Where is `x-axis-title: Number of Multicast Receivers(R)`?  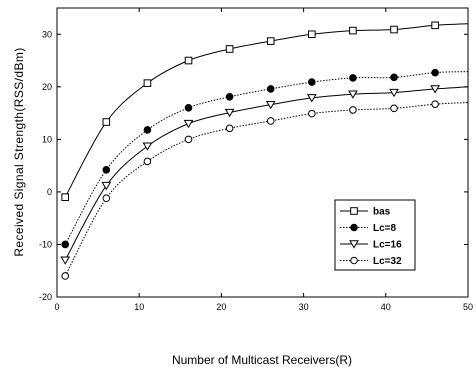
x-axis-title: Number of Multicast Receivers(R) is located at coordinates (262, 360).